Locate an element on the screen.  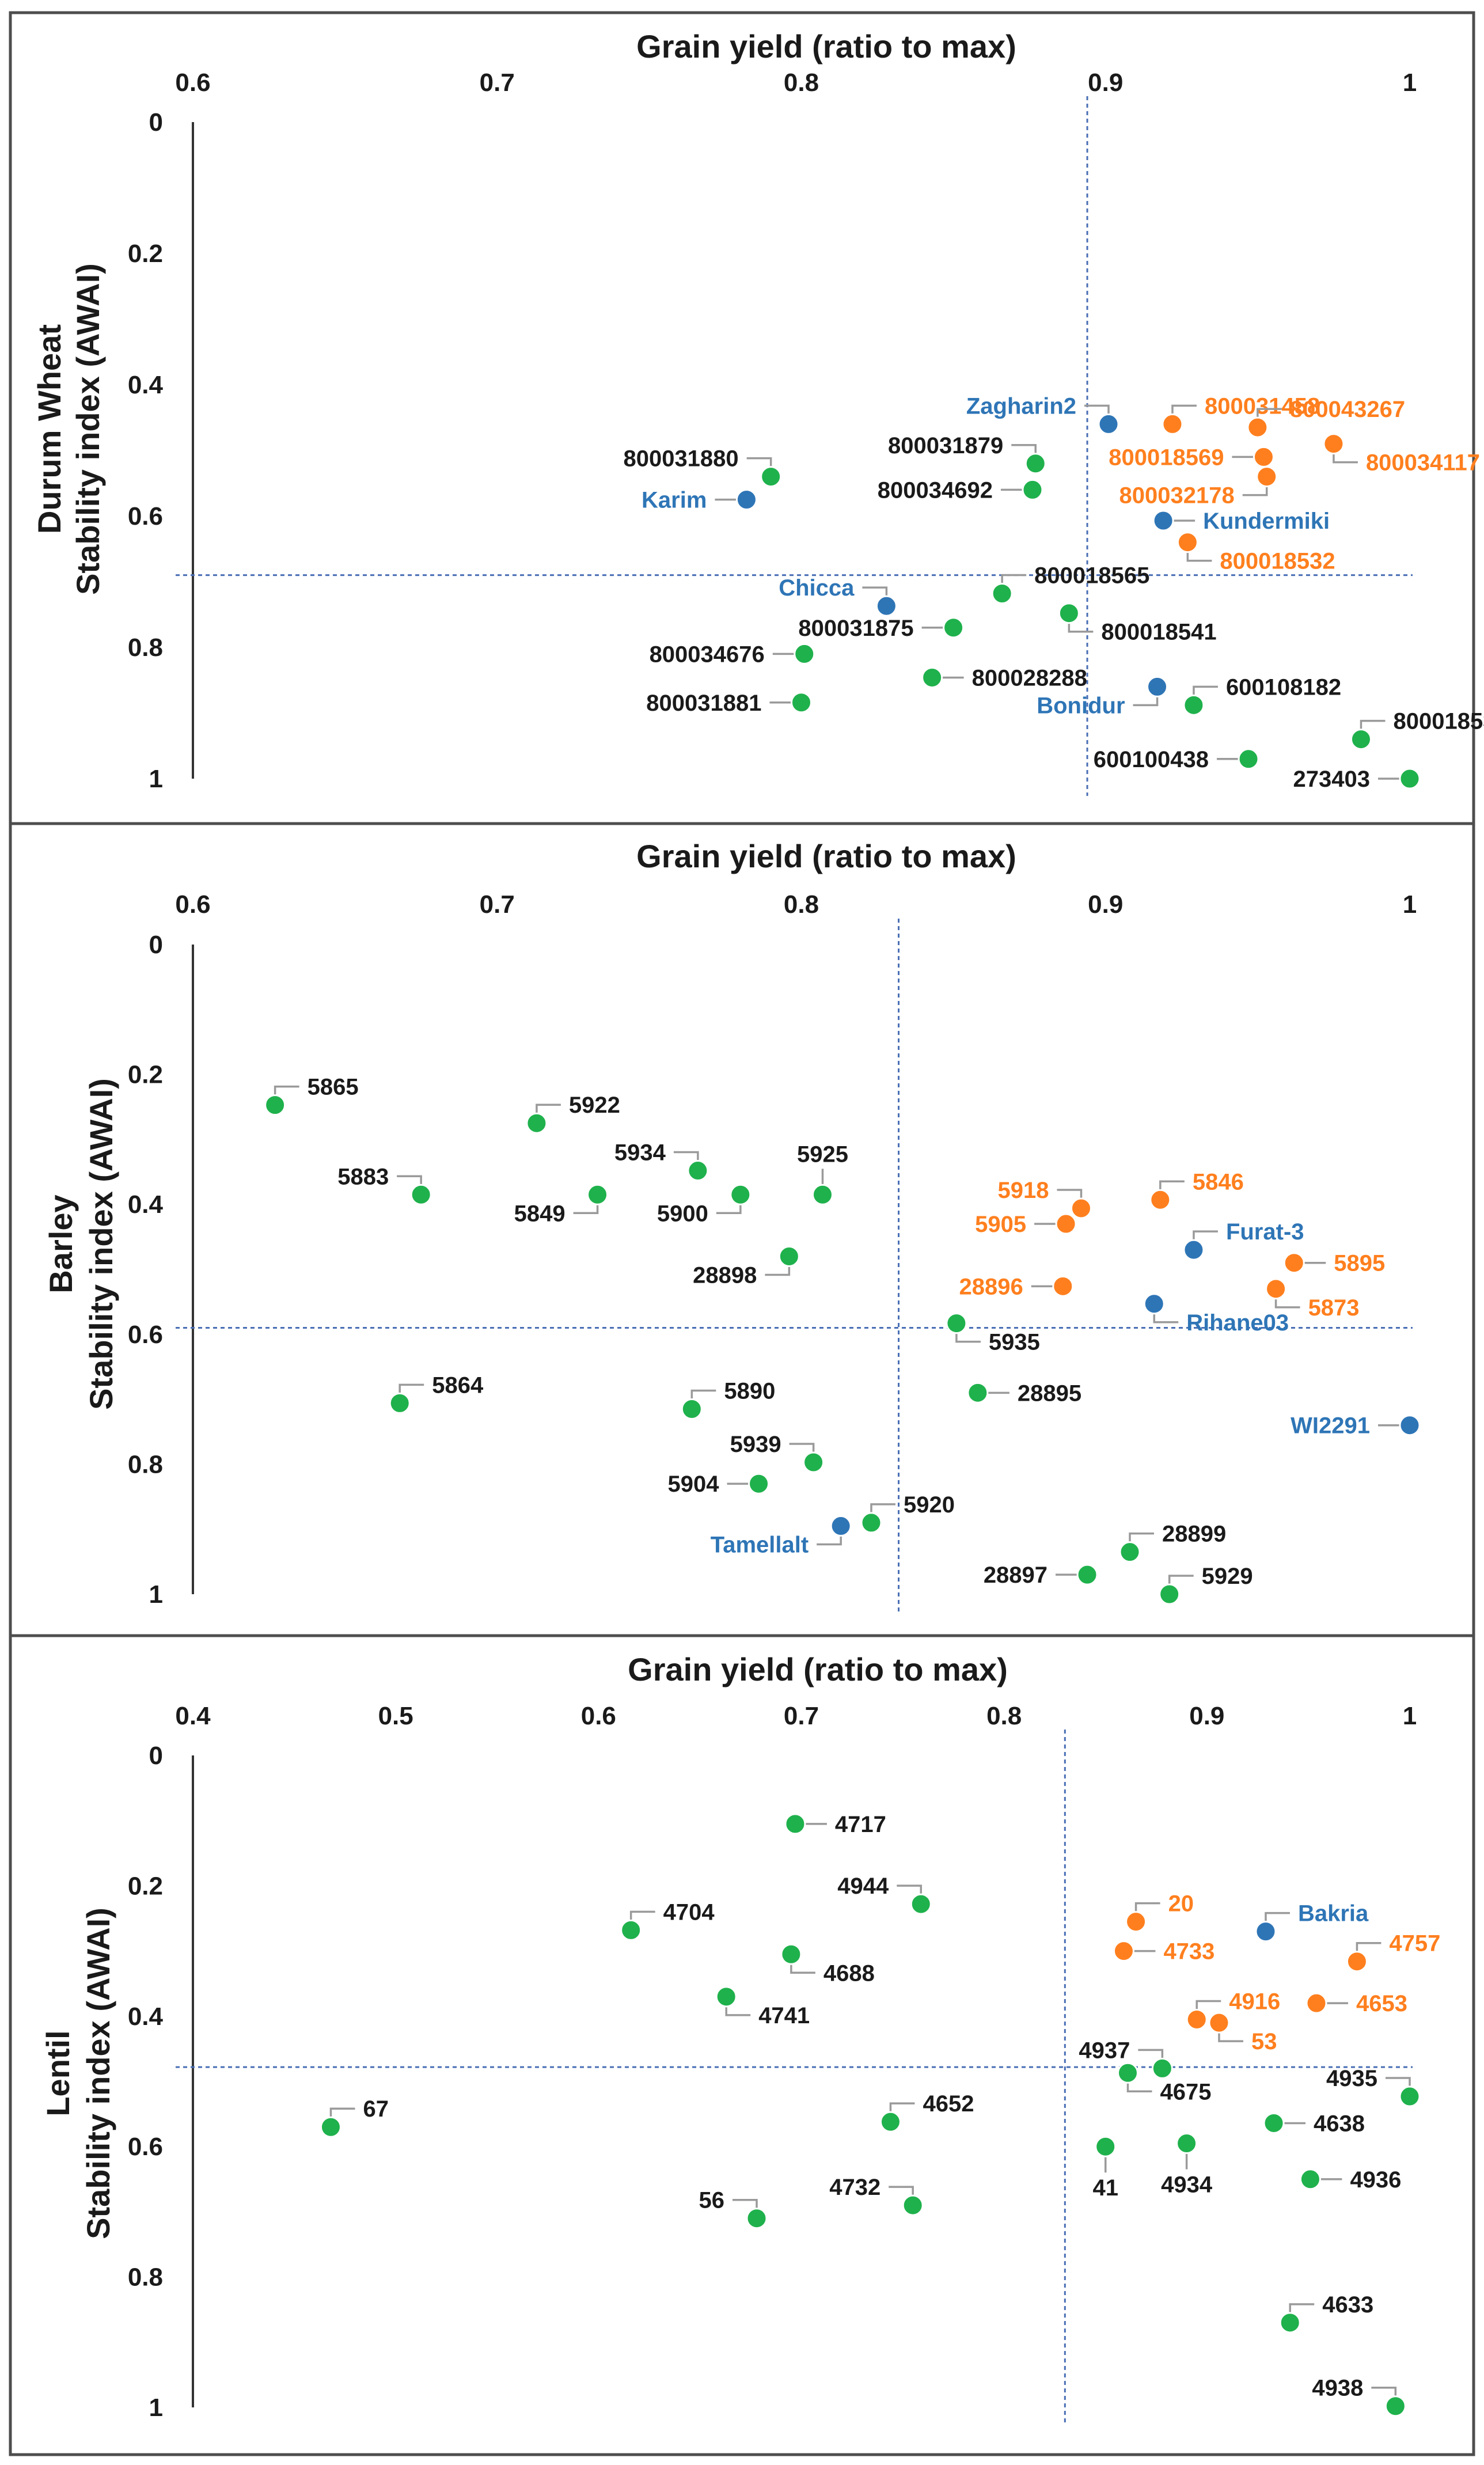
point-label: 4935 is located at coordinates (1351, 2078).